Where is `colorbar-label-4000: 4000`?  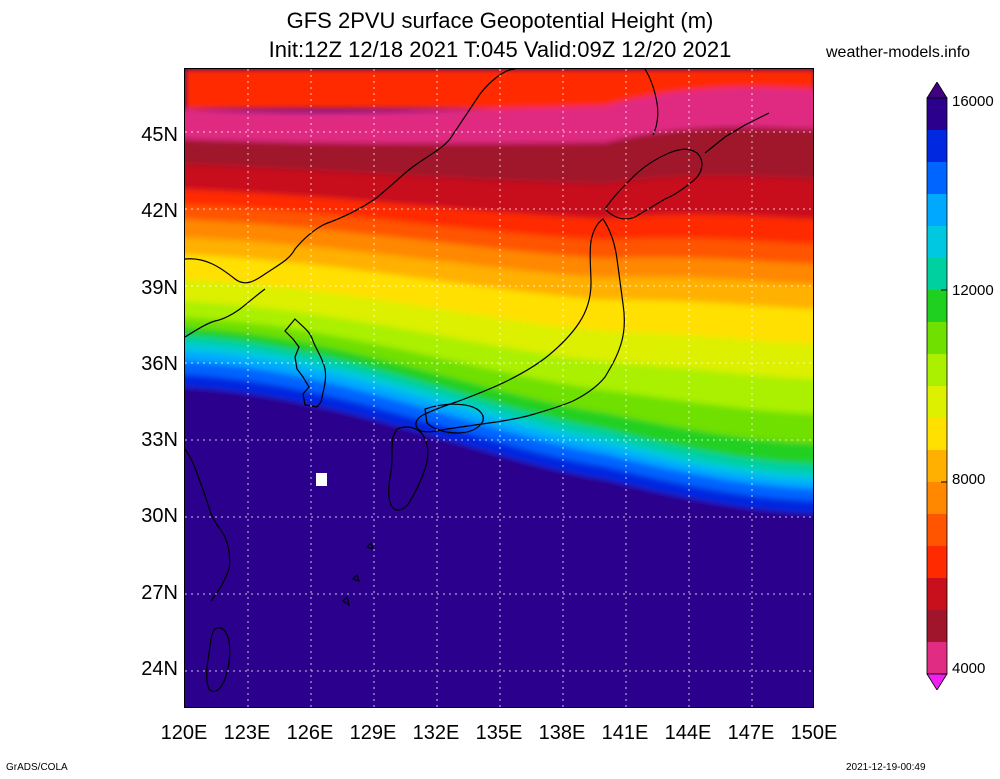
colorbar-label-4000: 4000 is located at coordinates (969, 668).